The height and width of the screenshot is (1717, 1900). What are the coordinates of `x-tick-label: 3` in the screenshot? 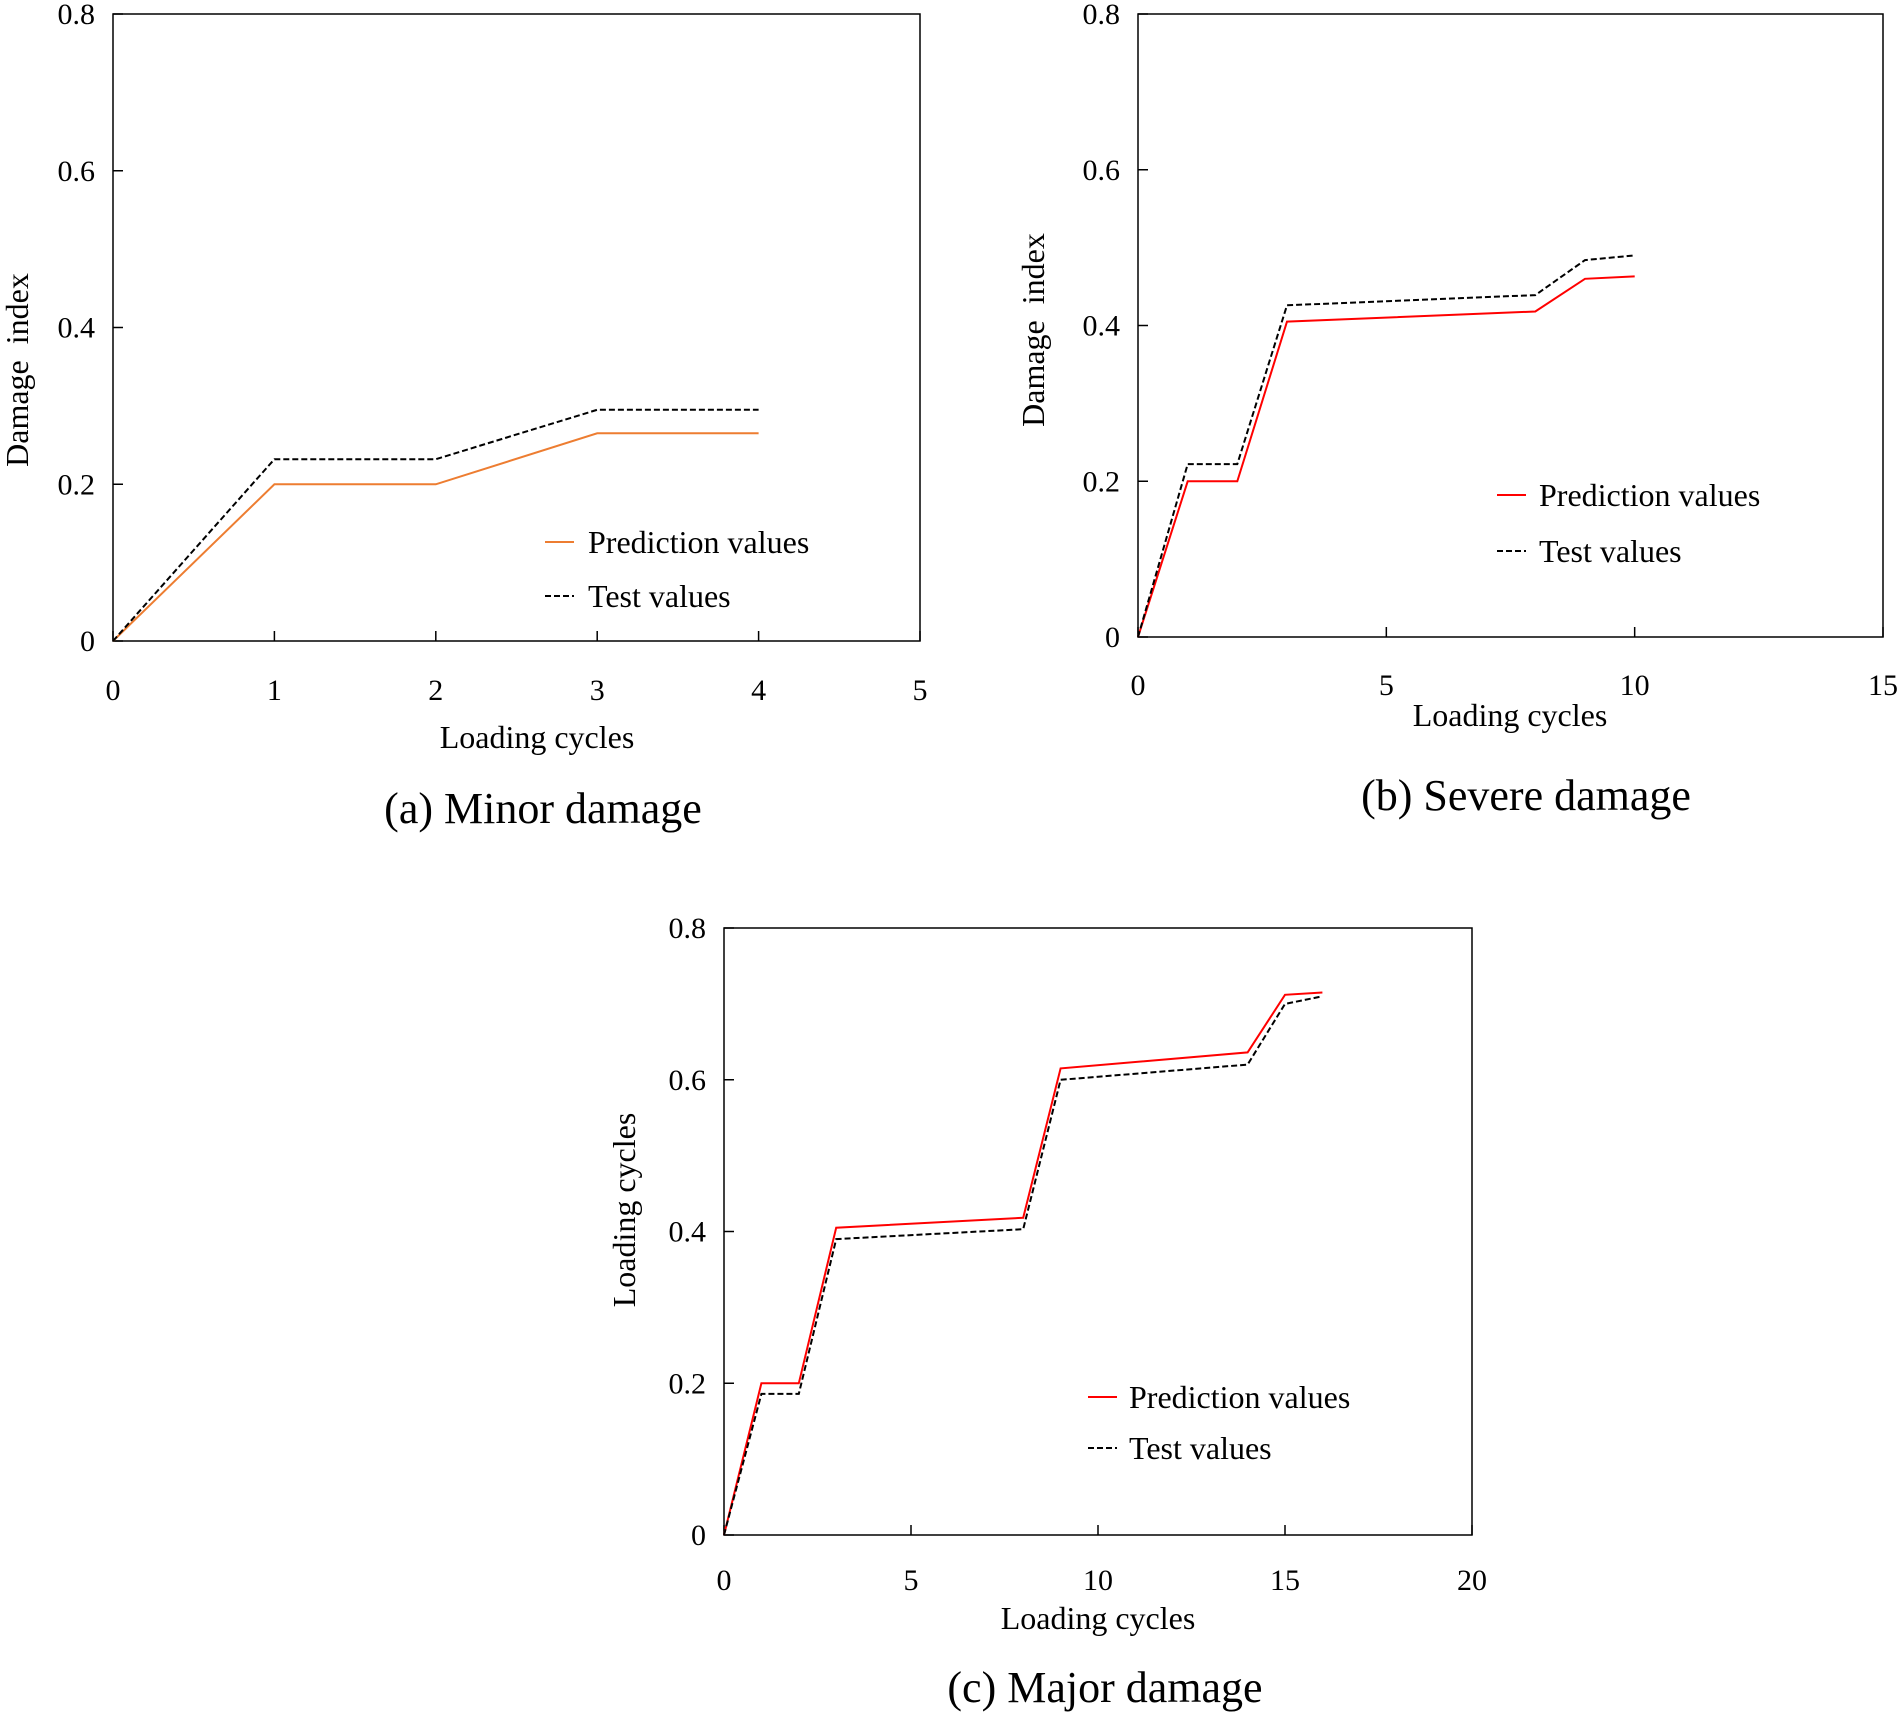 It's located at (597, 690).